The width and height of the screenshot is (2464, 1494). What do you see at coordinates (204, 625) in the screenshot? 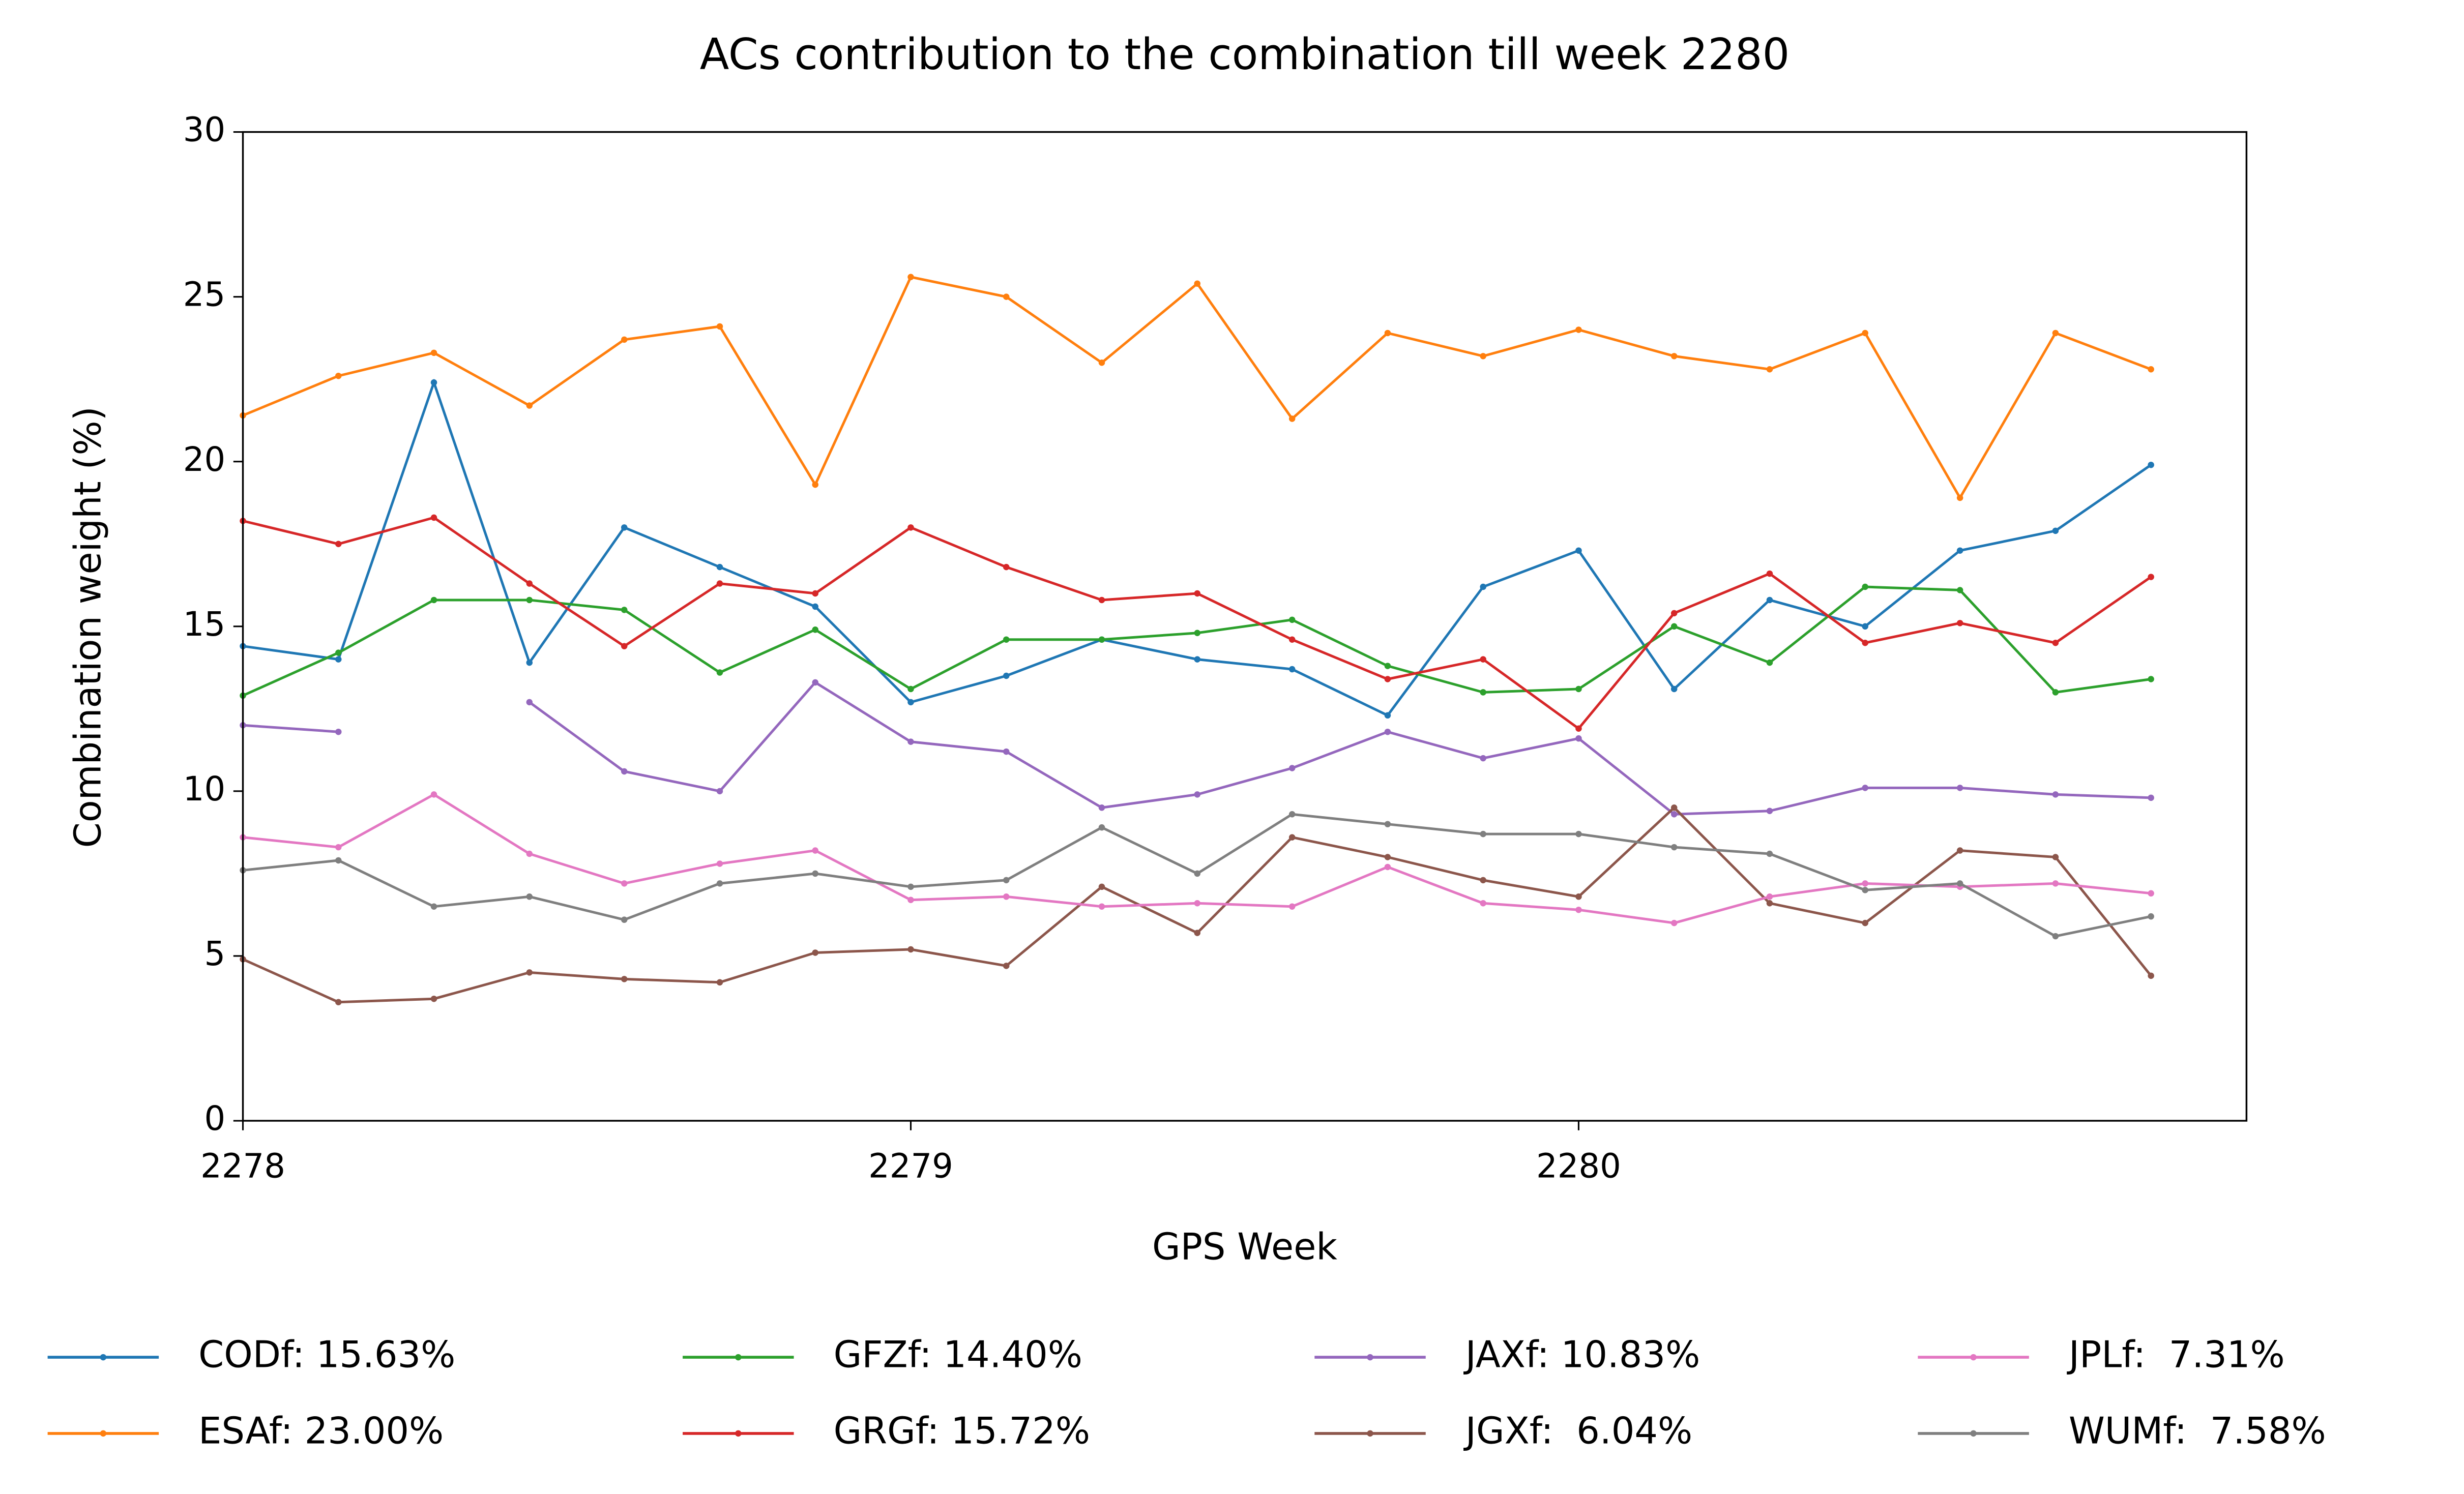
I see `y-tick-label: 15` at bounding box center [204, 625].